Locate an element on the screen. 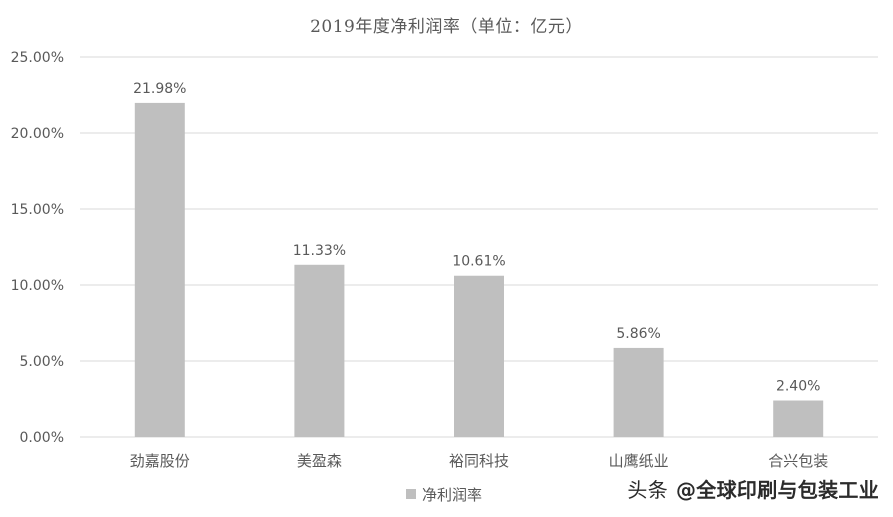 The width and height of the screenshot is (893, 517). data-label: 21.98% is located at coordinates (159, 89).